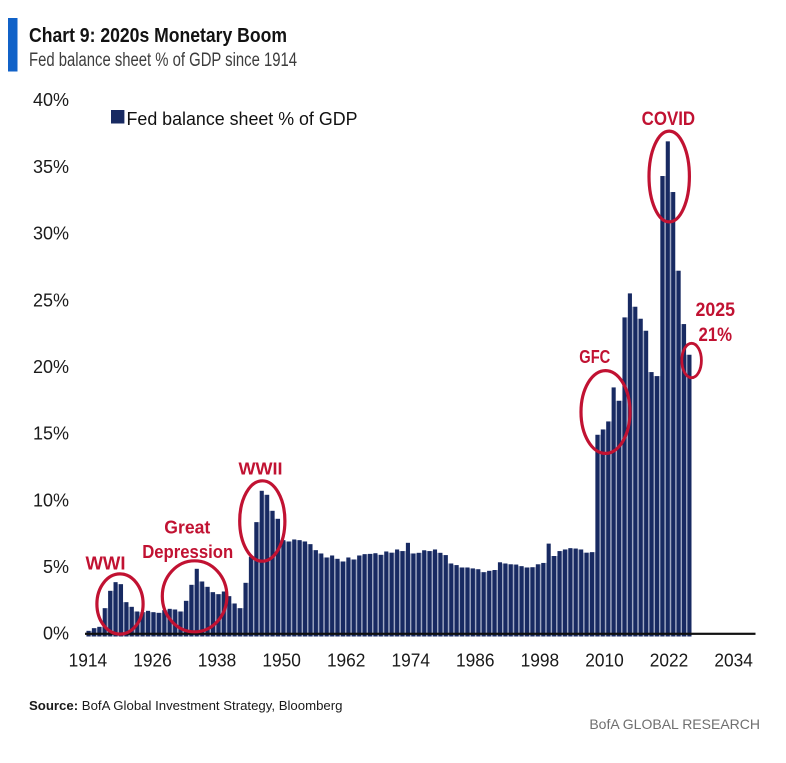 The width and height of the screenshot is (786, 763). I want to click on svg-text: 15%, so click(51, 434).